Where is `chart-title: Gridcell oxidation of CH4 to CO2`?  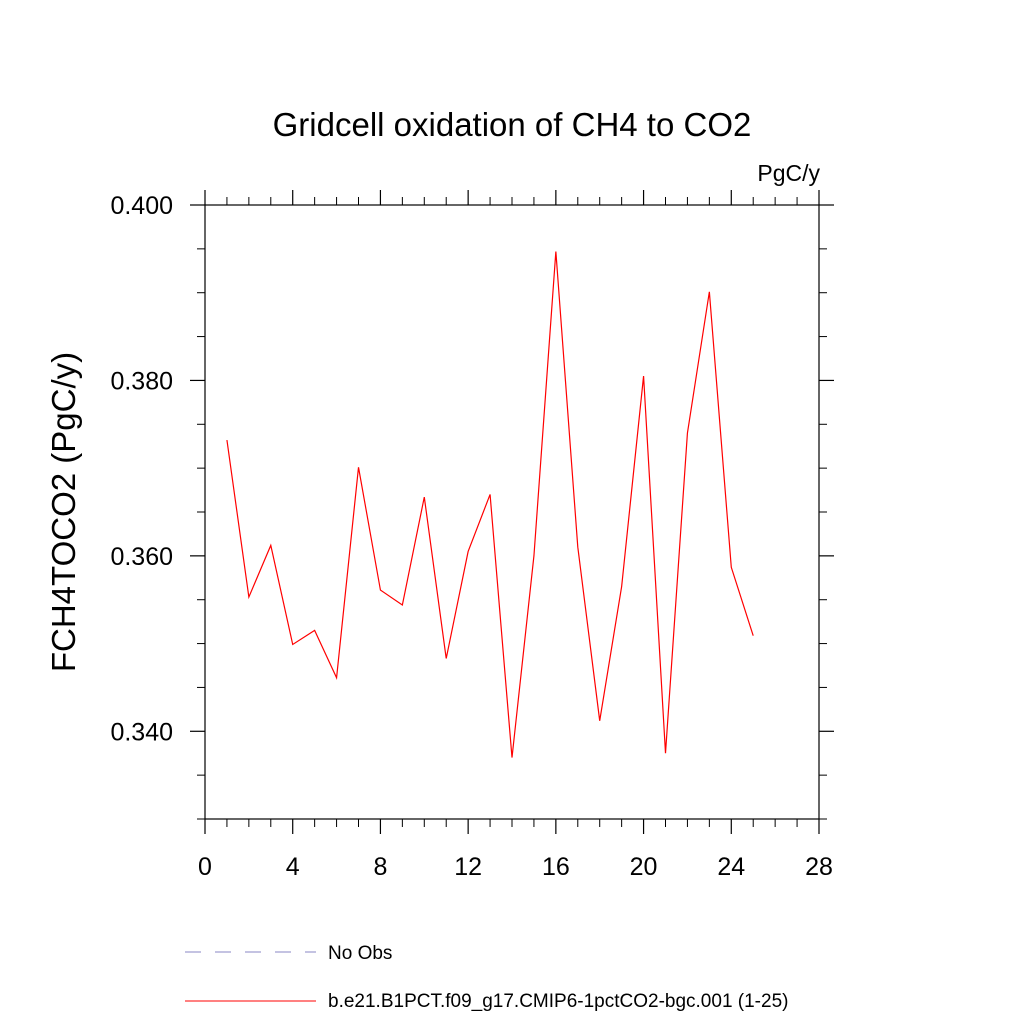 chart-title: Gridcell oxidation of CH4 to CO2 is located at coordinates (512, 124).